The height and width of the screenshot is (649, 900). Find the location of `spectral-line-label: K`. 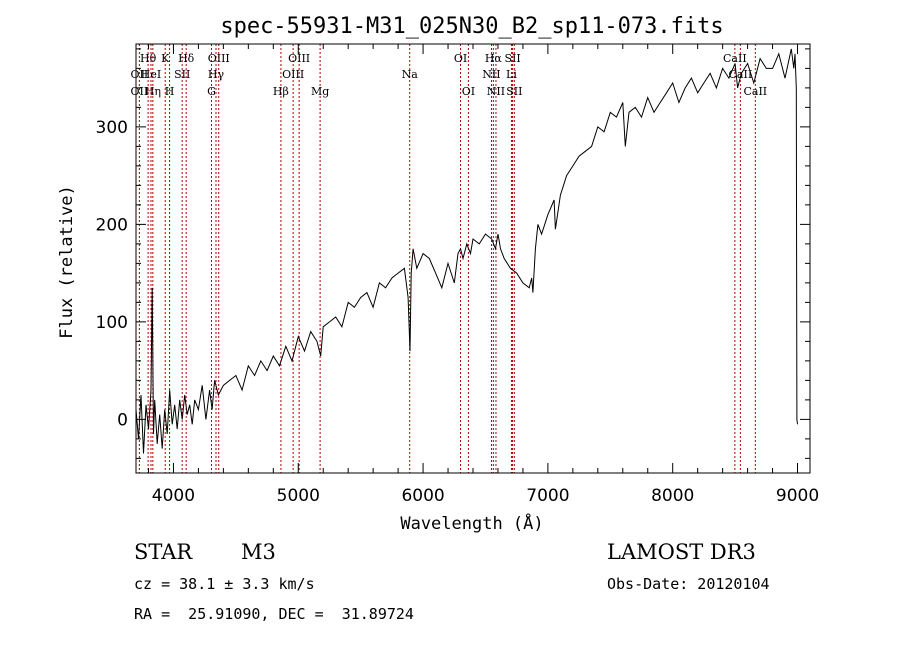

spectral-line-label: K is located at coordinates (165, 58).